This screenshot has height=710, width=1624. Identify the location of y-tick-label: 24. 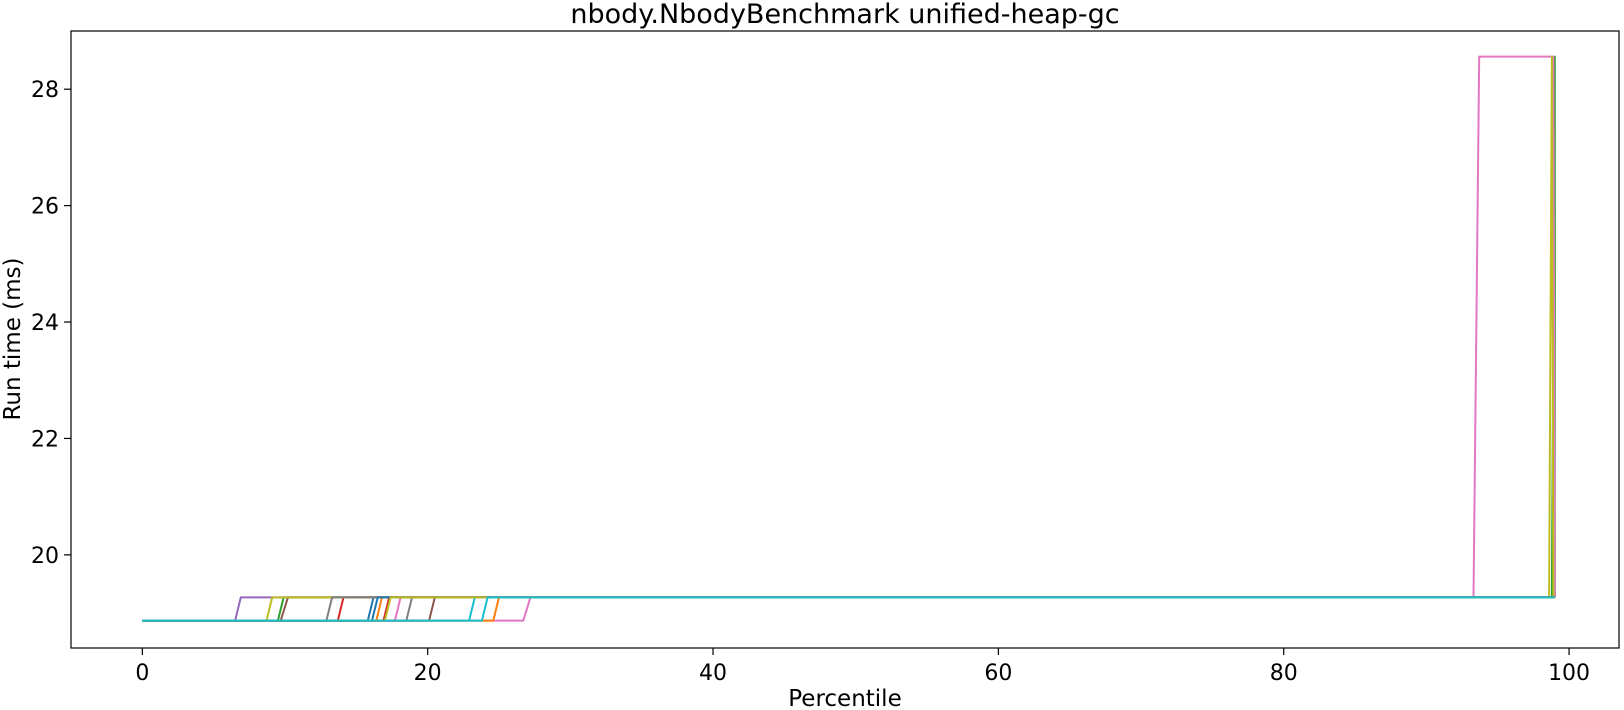
(45, 323).